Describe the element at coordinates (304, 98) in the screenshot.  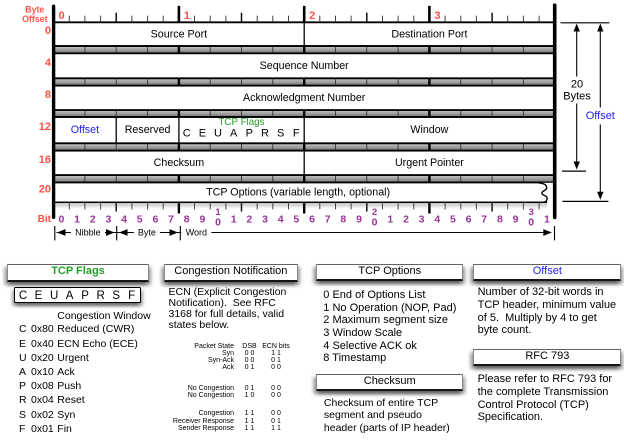
I see `svg-text: Acknowledgment Number` at that location.